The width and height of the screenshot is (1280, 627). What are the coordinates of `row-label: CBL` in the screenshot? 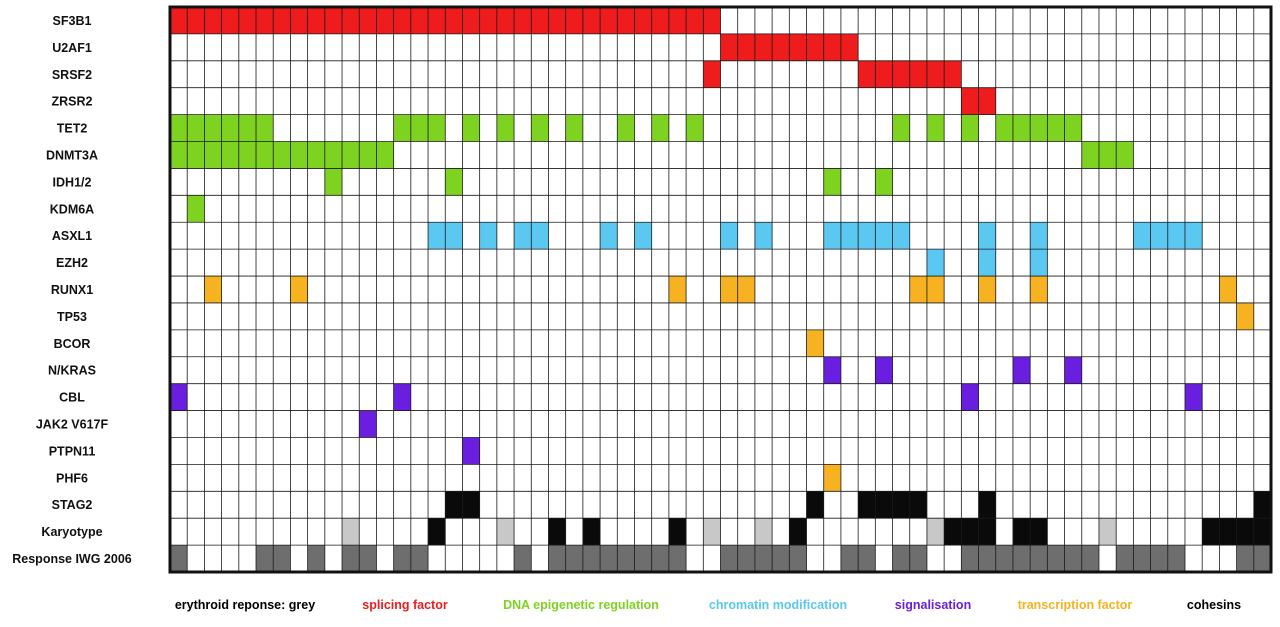 It's located at (72, 398).